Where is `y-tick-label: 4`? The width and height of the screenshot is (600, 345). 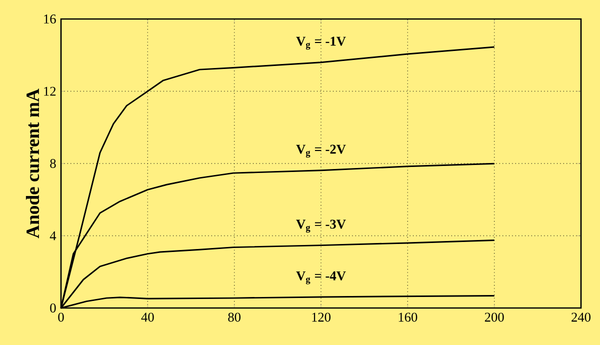
y-tick-label: 4 is located at coordinates (53, 235).